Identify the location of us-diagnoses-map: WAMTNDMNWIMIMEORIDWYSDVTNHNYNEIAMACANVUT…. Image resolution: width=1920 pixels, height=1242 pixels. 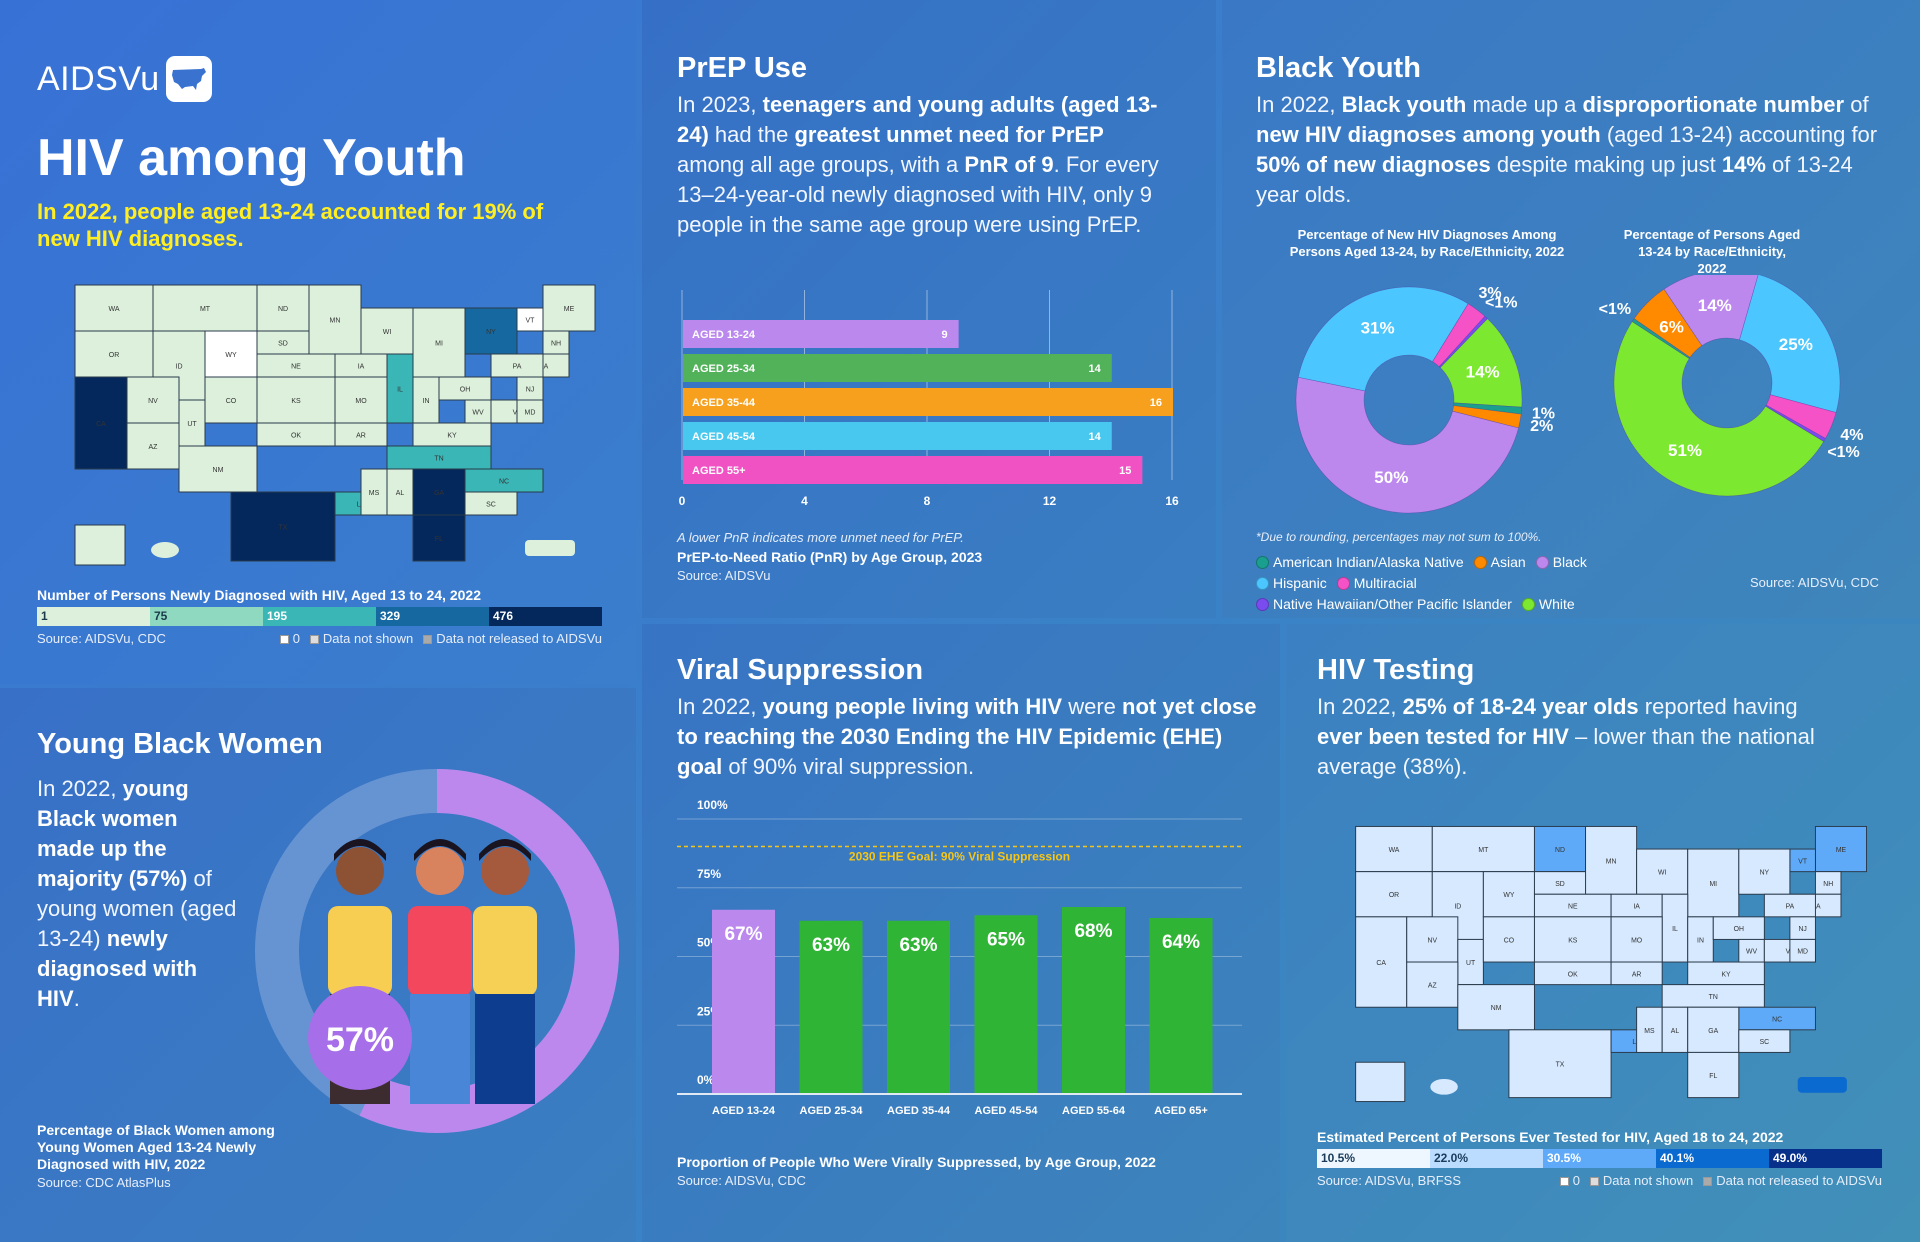
(340, 425).